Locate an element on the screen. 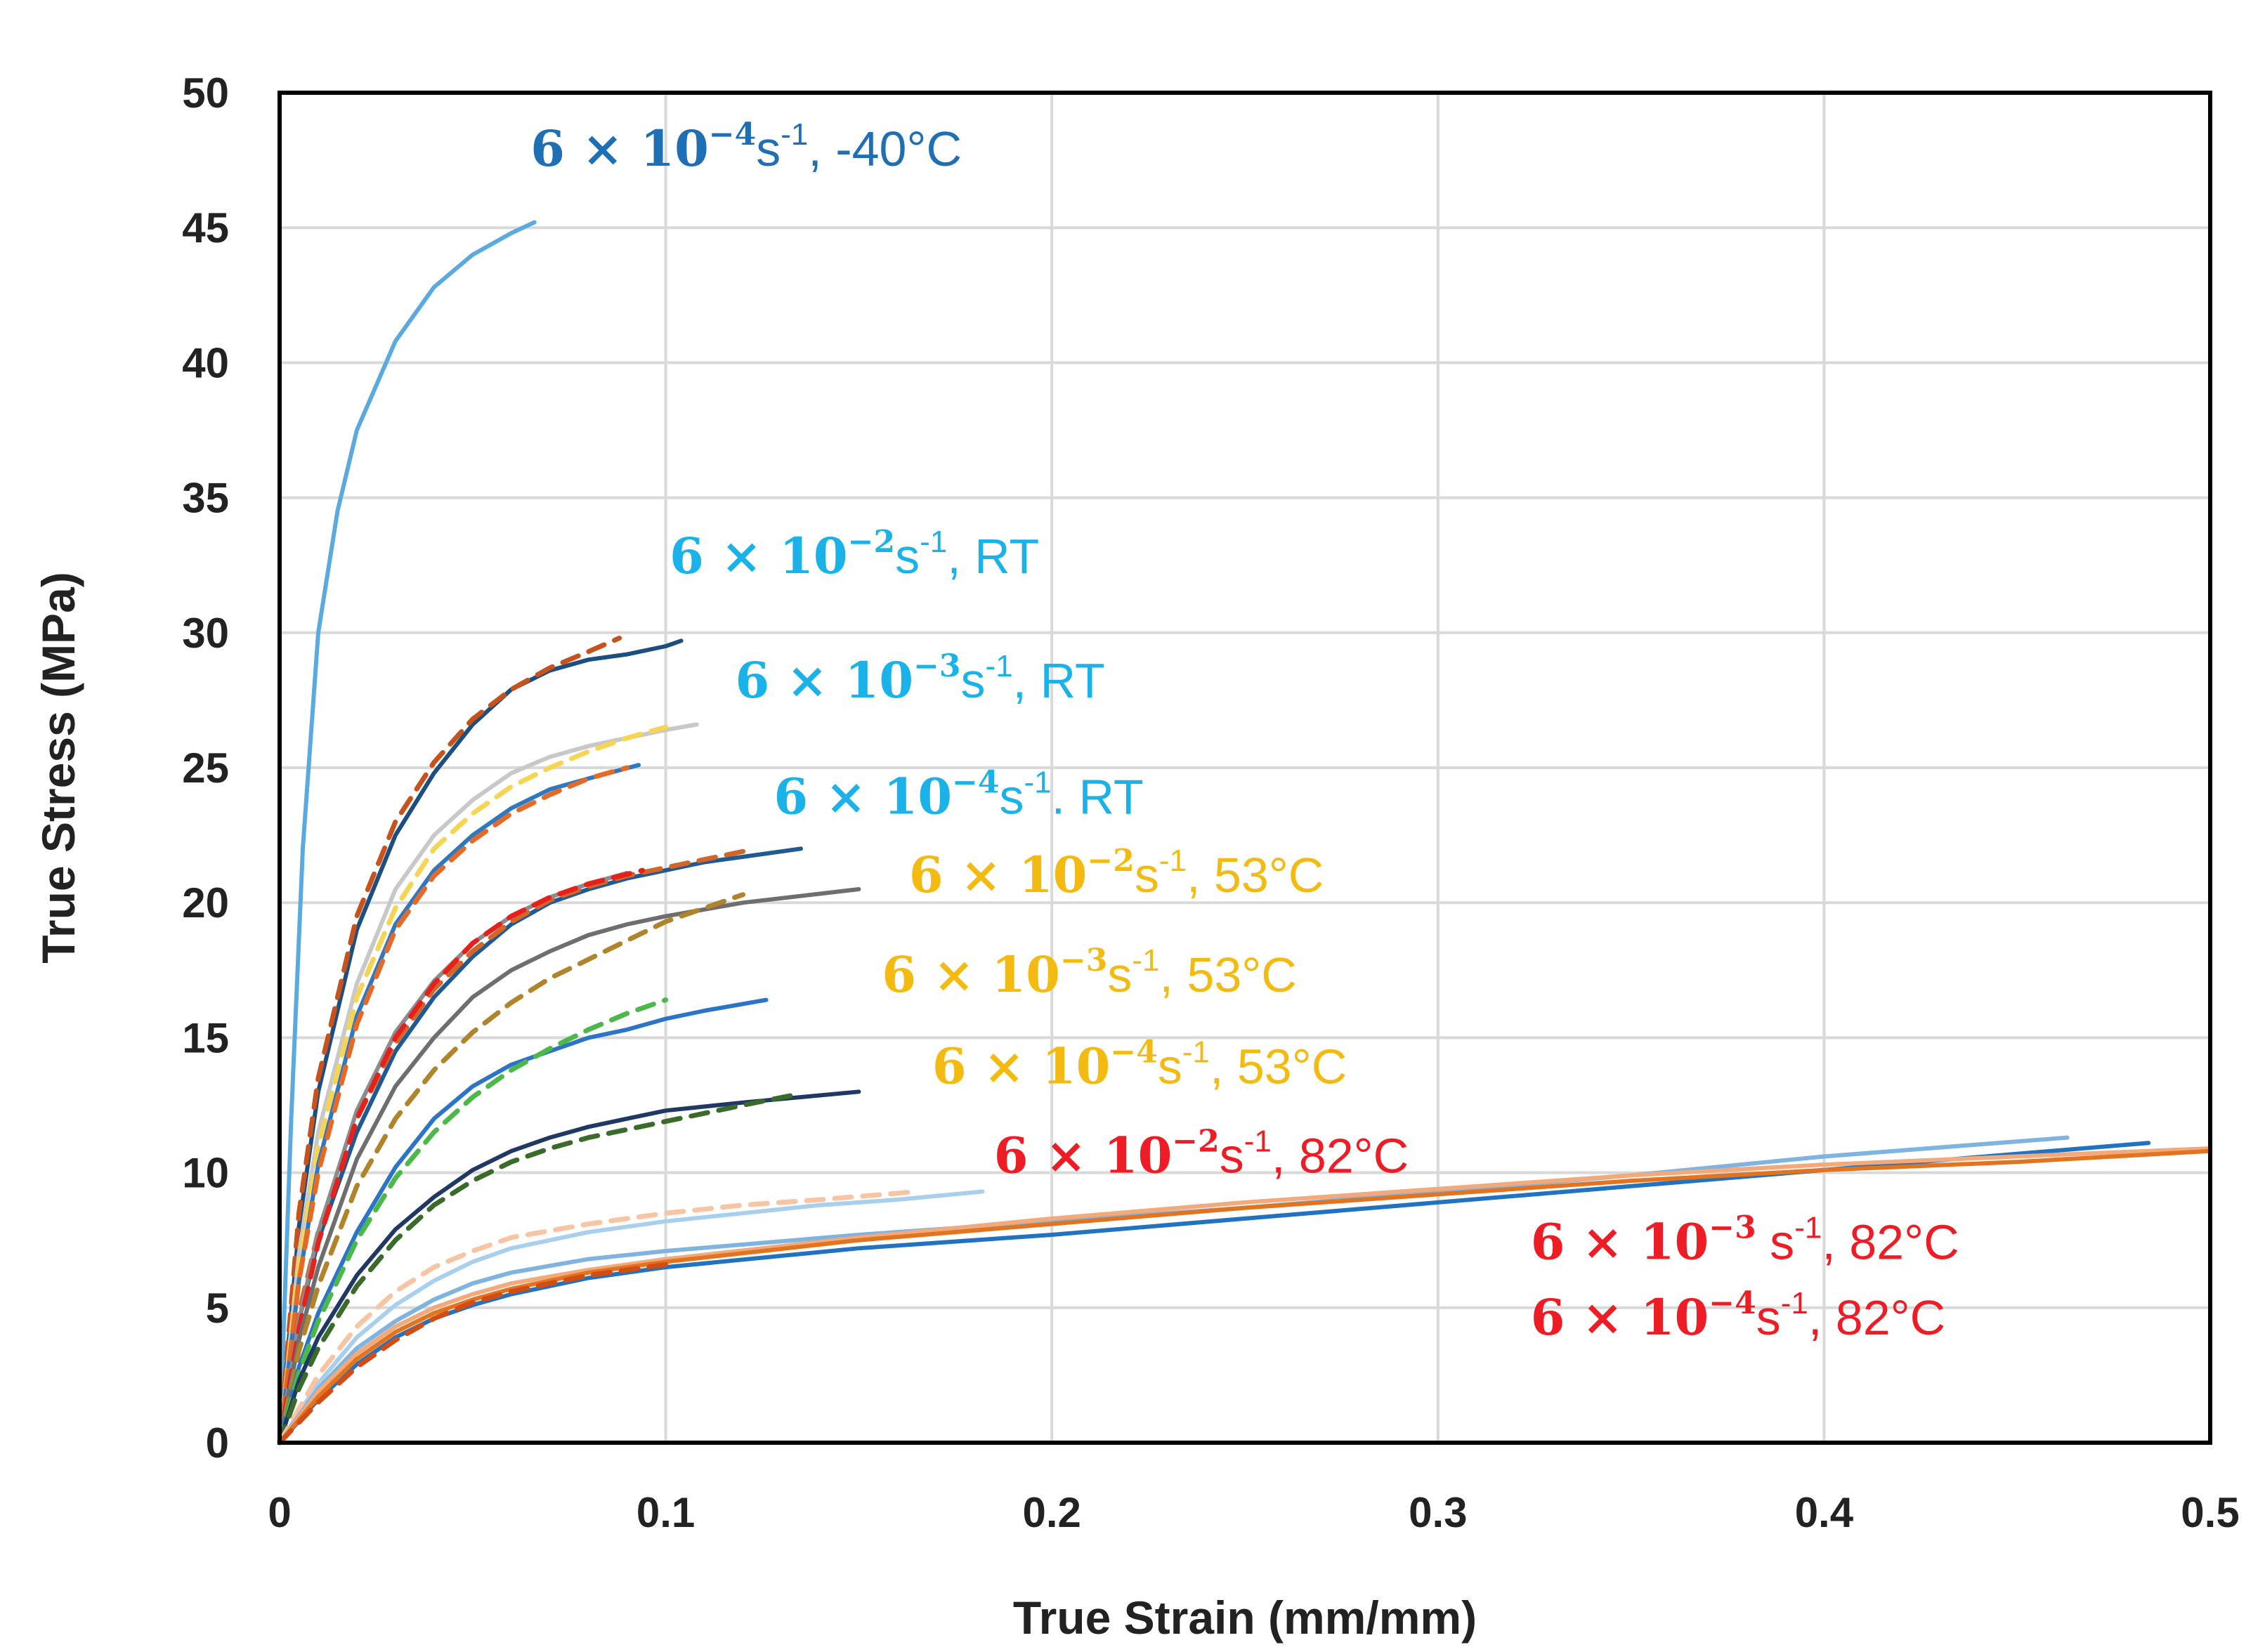  curve-annotation: 6 × 10−4s-1. RT is located at coordinates (959, 794).